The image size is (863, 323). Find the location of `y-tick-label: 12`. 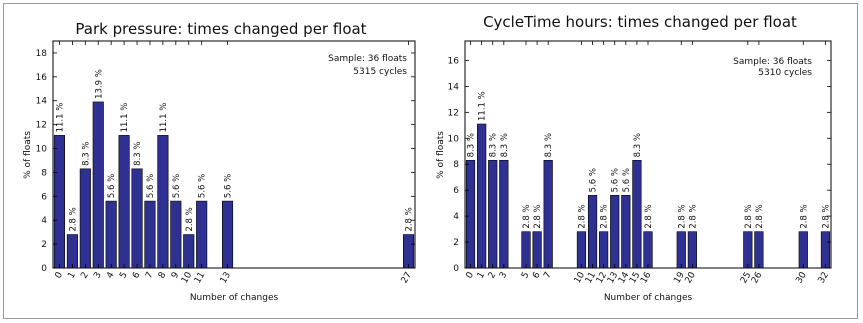

y-tick-label: 12 is located at coordinates (453, 113).